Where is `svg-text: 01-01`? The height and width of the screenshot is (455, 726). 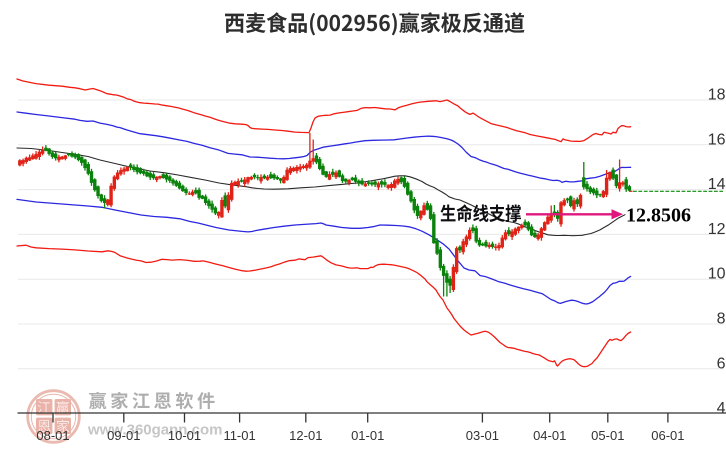 svg-text: 01-01 is located at coordinates (367, 435).